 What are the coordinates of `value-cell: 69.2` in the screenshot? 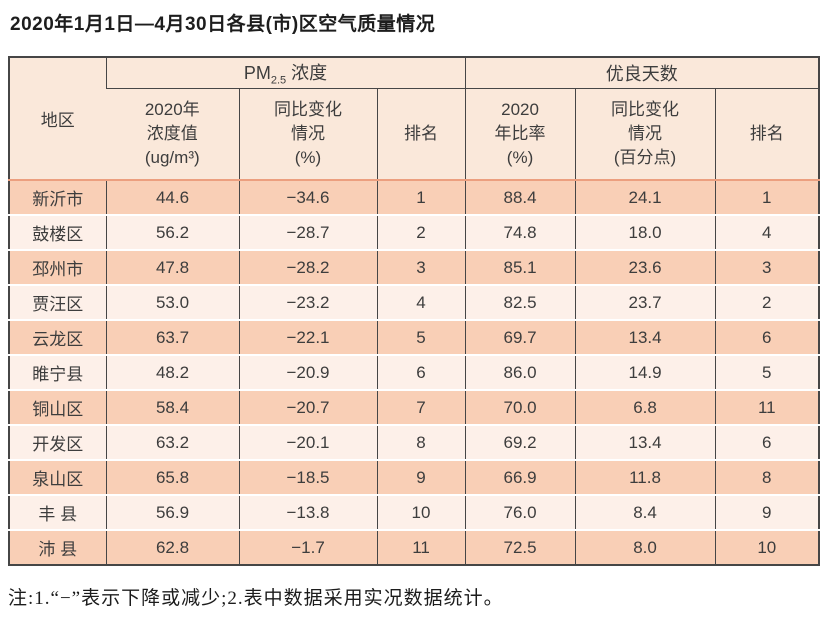 It's located at (520, 443).